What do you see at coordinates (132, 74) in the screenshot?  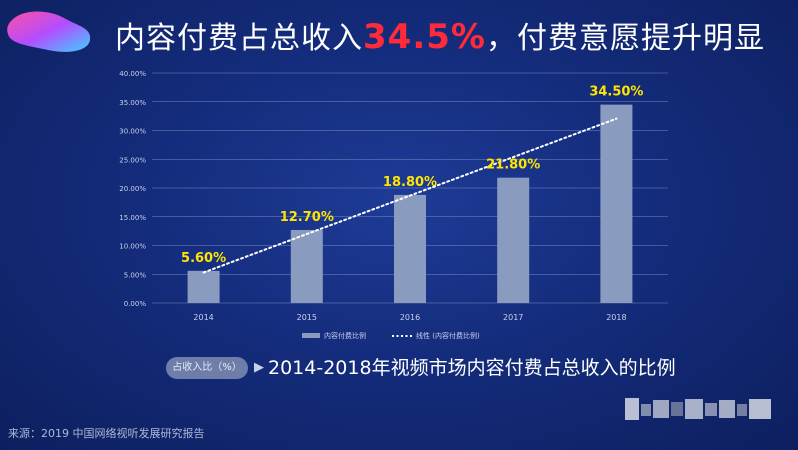 I see `y-tick-label: 40.00%` at bounding box center [132, 74].